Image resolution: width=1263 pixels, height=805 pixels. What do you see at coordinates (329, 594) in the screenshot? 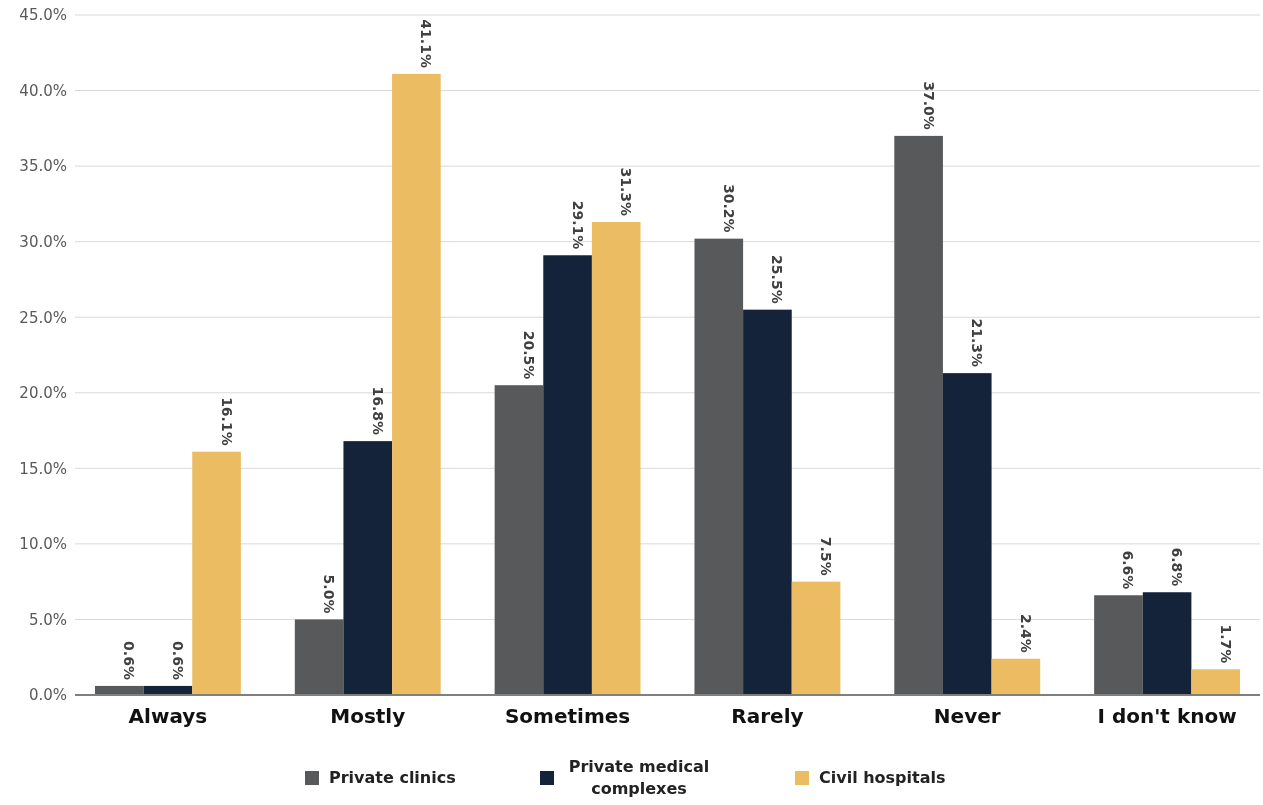
I see `data-label: 5.0%` at bounding box center [329, 594].